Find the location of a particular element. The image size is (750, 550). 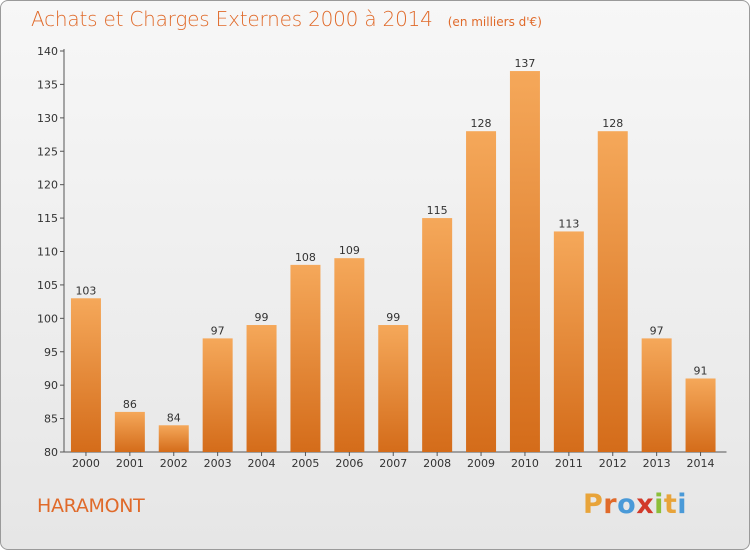

x-tick-label: 2007 is located at coordinates (393, 463).